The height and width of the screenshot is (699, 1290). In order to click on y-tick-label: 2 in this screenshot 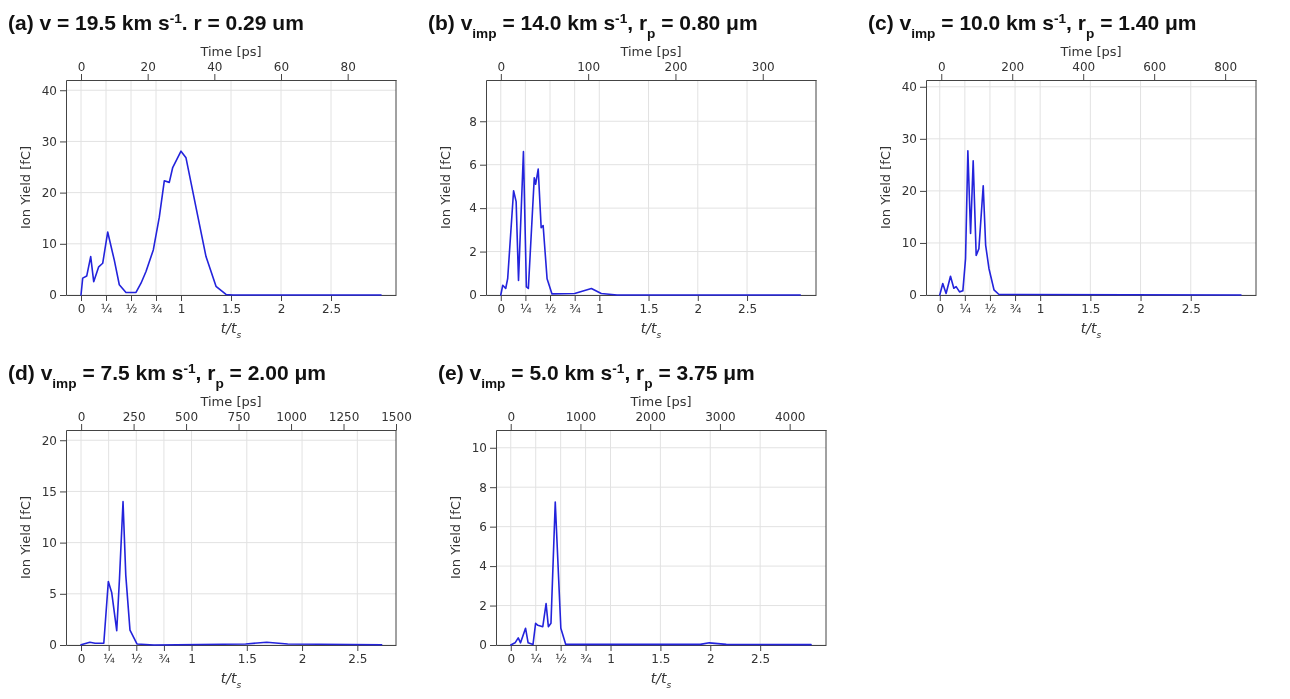, I will do `click(483, 605)`.